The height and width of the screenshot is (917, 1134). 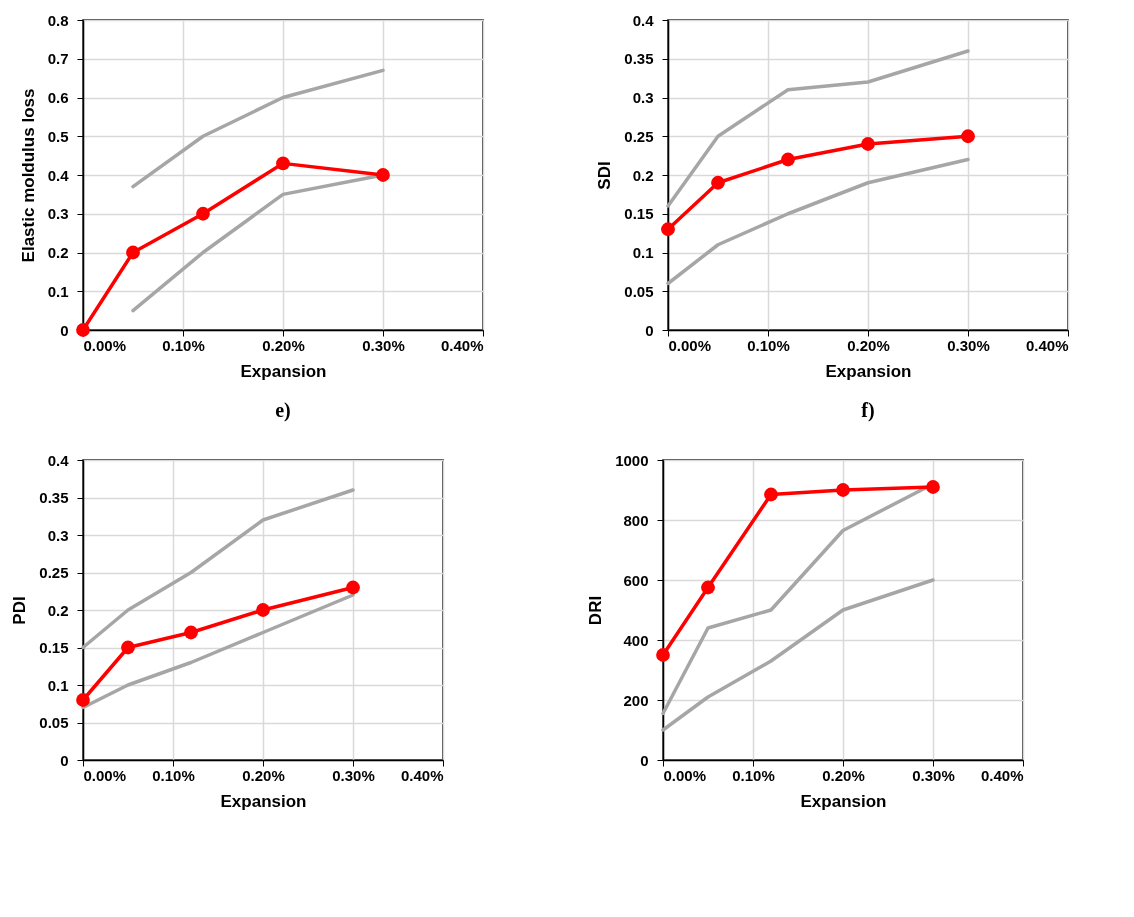 I want to click on text: f), so click(x=868, y=410).